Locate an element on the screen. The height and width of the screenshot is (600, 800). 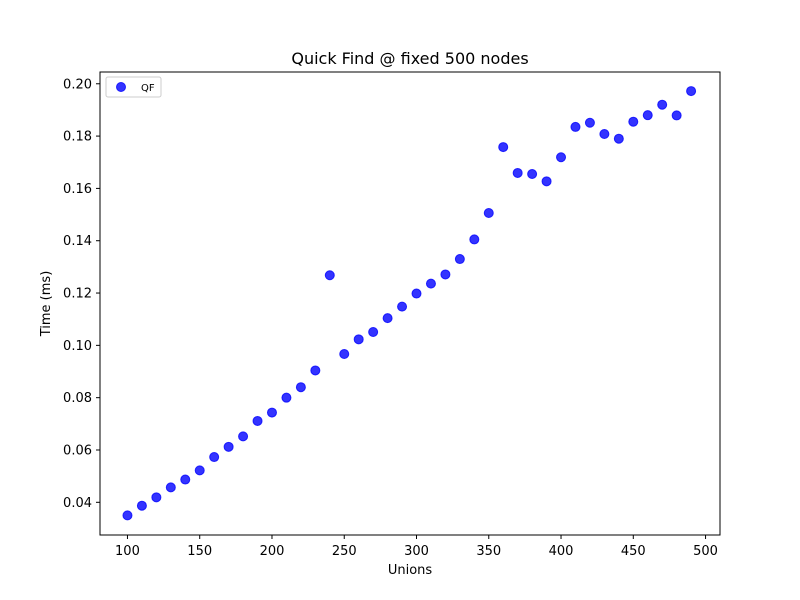
y-tick-label: 0.08 is located at coordinates (77, 398).